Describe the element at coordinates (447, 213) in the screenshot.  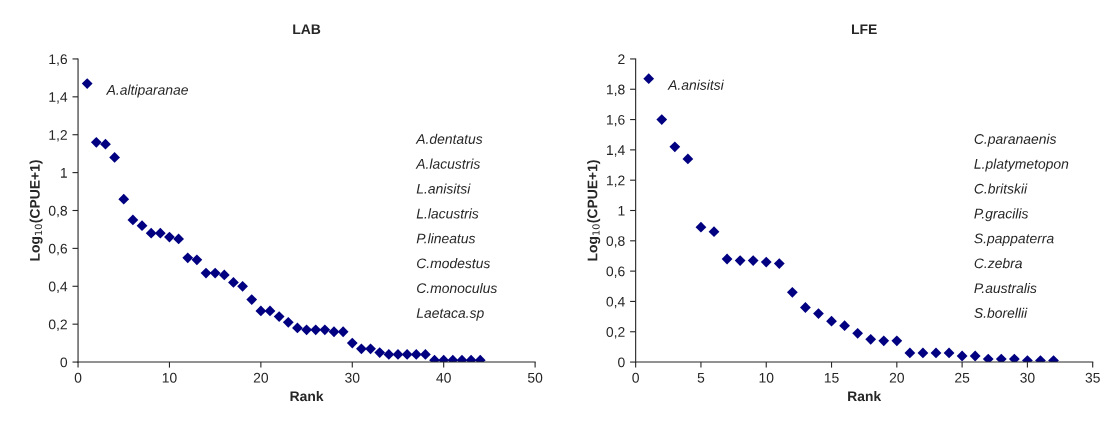
I see `annotation: L.lacustris` at that location.